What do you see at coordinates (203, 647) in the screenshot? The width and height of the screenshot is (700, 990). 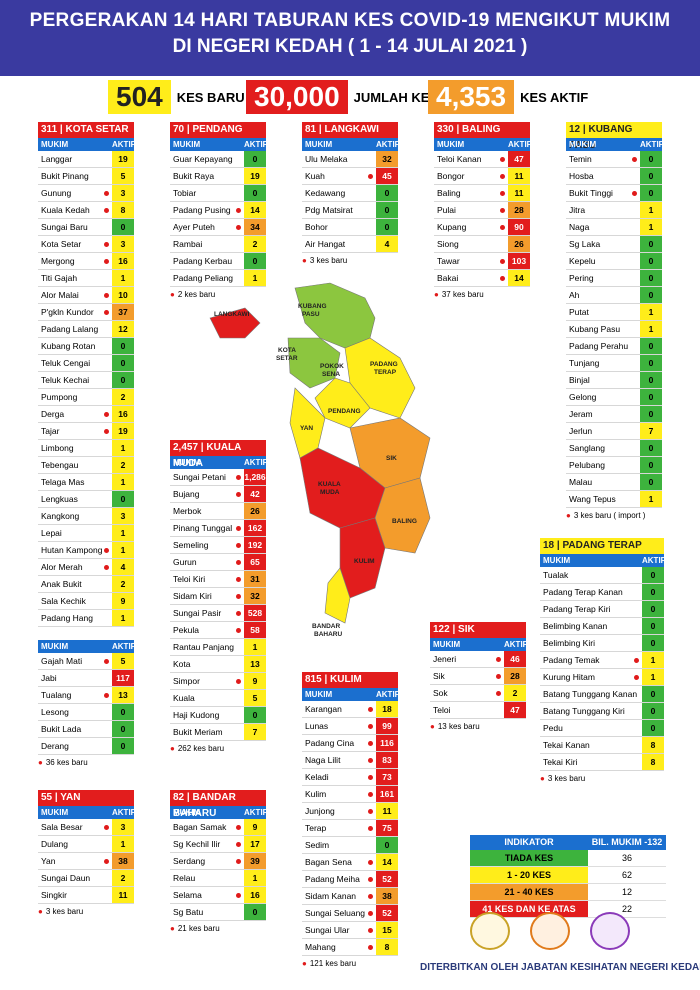 I see `mukim-name: Rantau Panjang` at bounding box center [203, 647].